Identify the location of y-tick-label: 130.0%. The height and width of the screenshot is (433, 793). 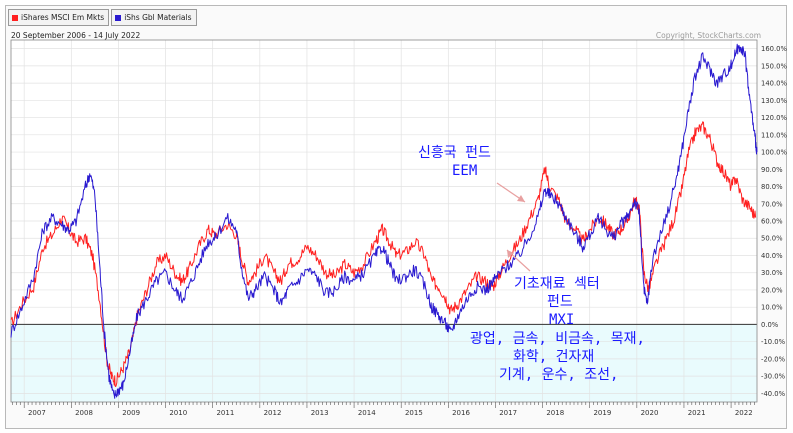
(774, 101).